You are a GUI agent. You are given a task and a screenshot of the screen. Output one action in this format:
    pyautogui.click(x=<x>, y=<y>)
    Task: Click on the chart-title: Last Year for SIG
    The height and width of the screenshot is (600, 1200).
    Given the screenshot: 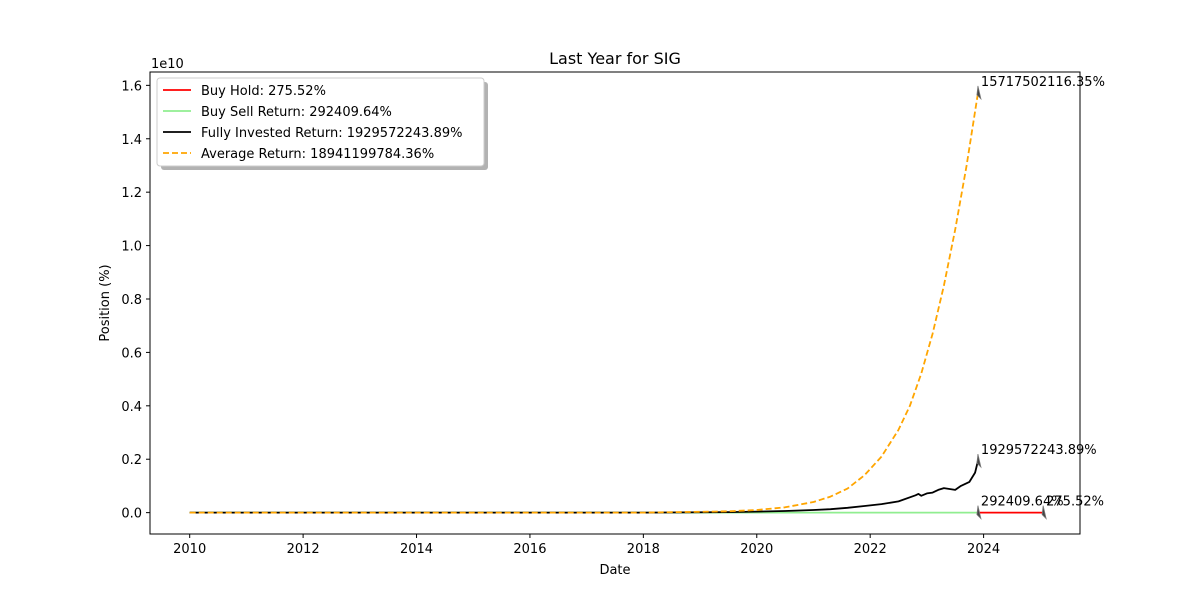 What is the action you would take?
    pyautogui.click(x=615, y=58)
    